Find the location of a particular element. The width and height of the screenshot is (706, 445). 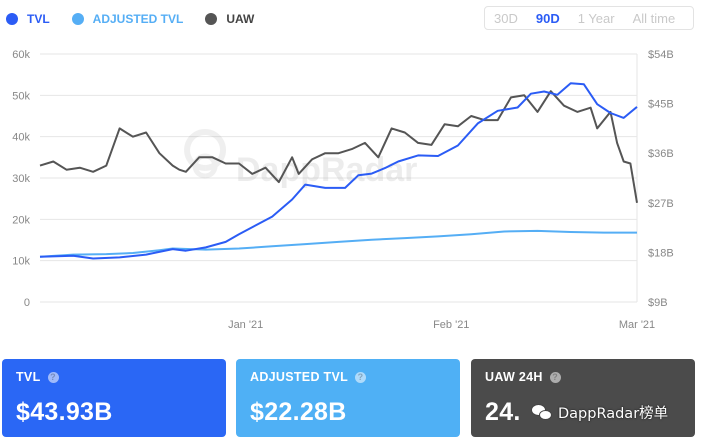

x-tick-label: Jan '21 is located at coordinates (245, 325).